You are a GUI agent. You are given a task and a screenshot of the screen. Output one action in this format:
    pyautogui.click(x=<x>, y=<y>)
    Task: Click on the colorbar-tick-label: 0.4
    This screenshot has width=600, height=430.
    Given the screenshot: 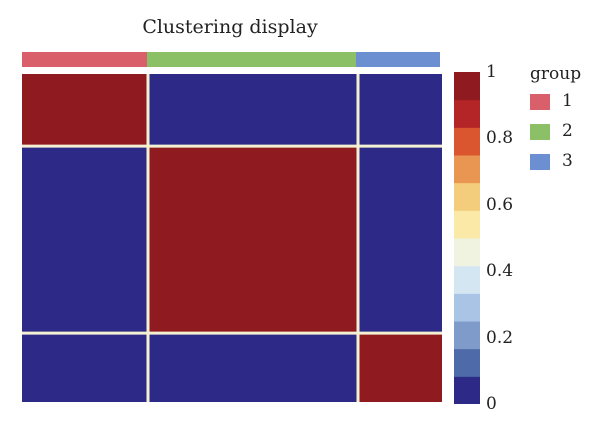 What is the action you would take?
    pyautogui.click(x=500, y=271)
    